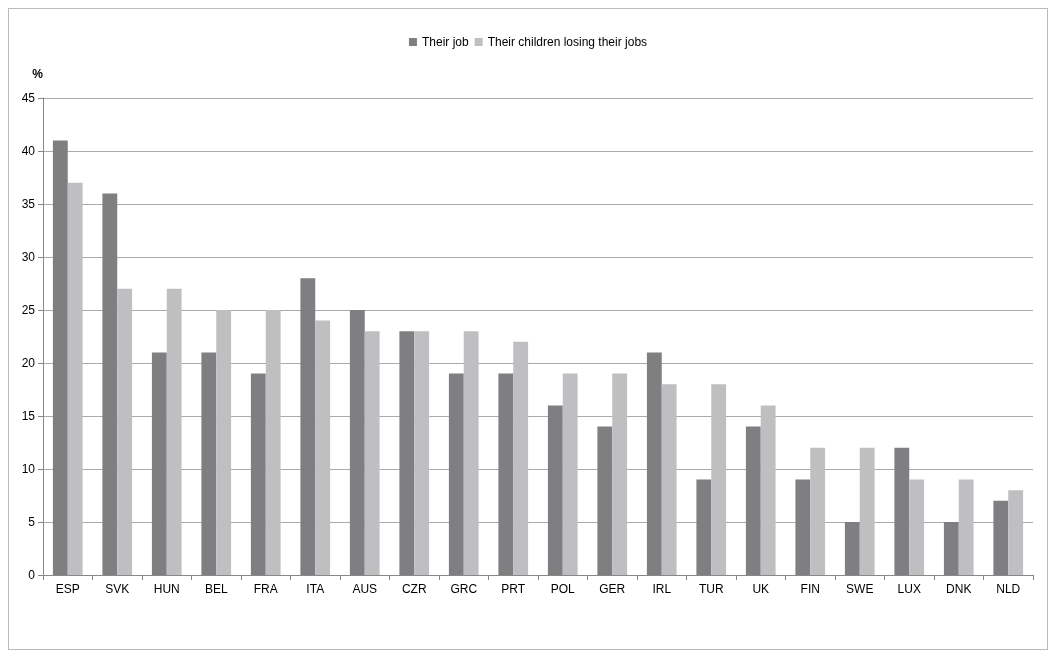 Image resolution: width=1058 pixels, height=660 pixels. What do you see at coordinates (166, 589) in the screenshot?
I see `x-tick-label: HUN` at bounding box center [166, 589].